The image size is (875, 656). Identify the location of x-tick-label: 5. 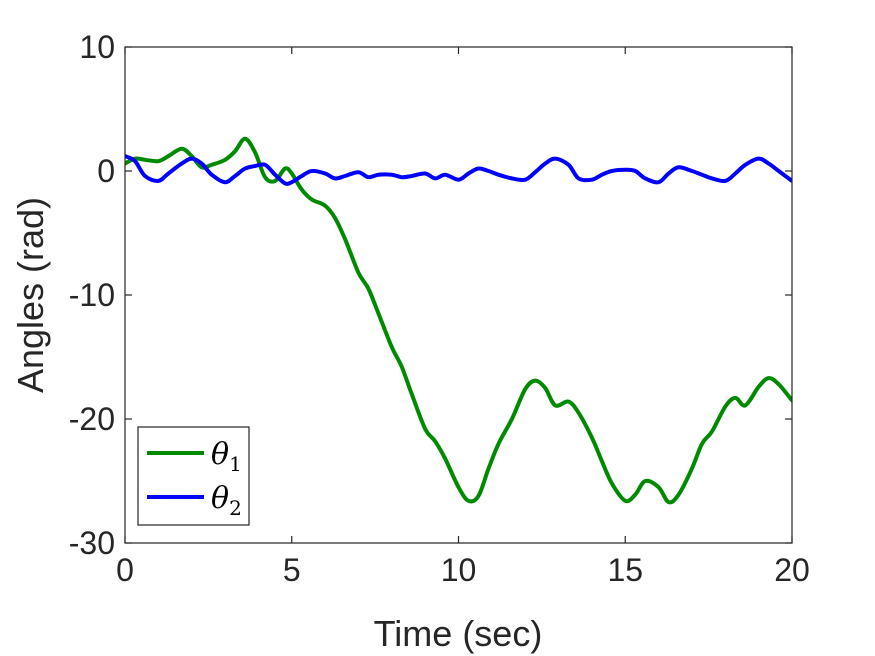
(292, 570).